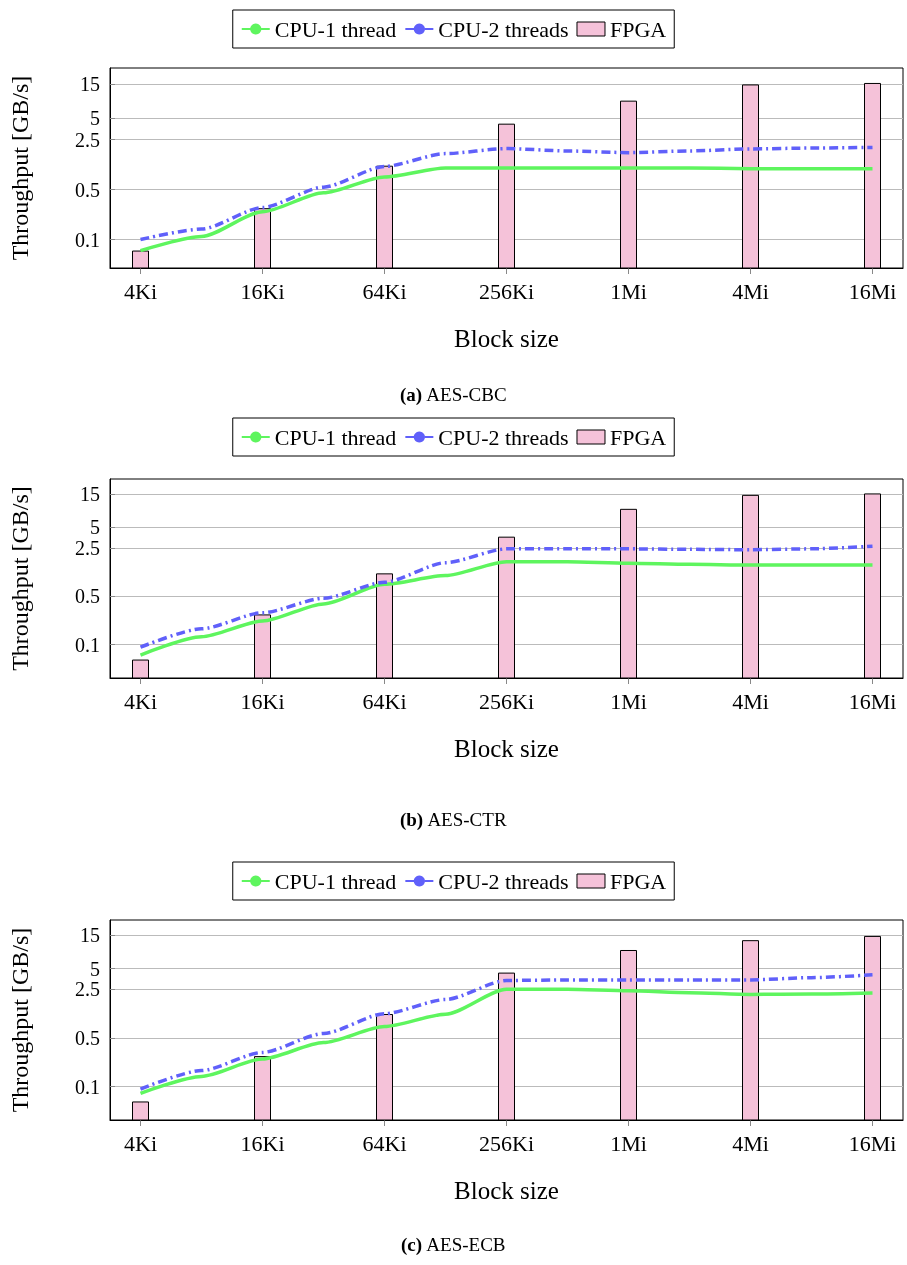  Describe the element at coordinates (453, 395) in the screenshot. I see `text: (a) AES-CBC` at that location.